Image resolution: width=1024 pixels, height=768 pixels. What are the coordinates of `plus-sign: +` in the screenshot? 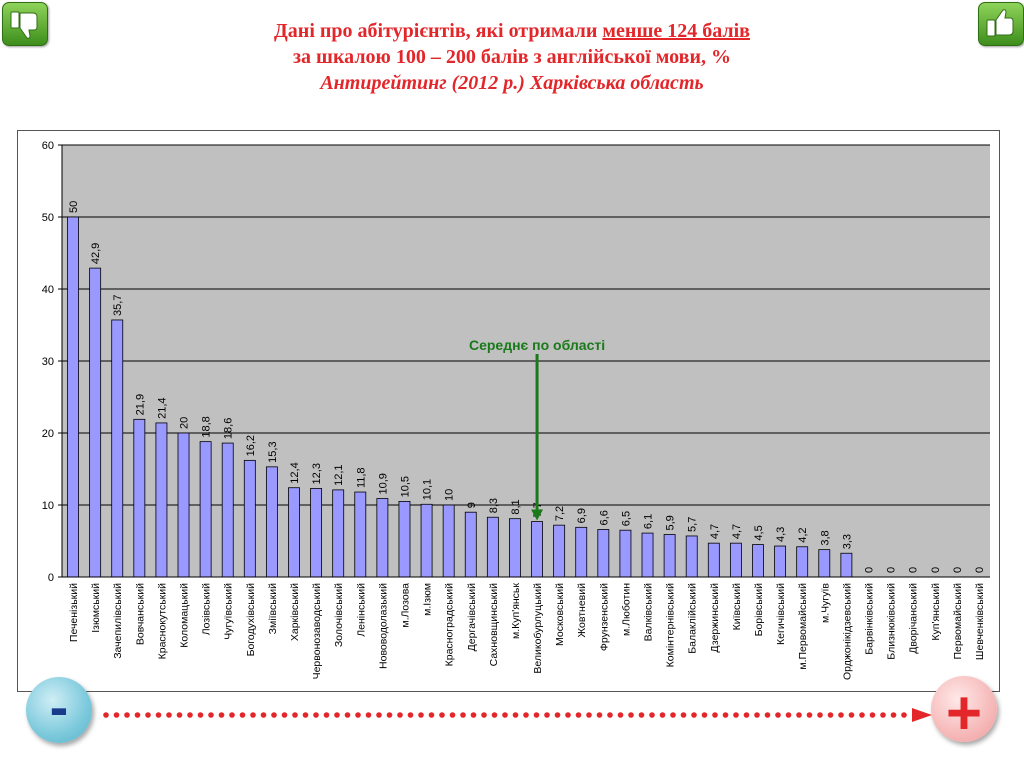 It's located at (964, 713).